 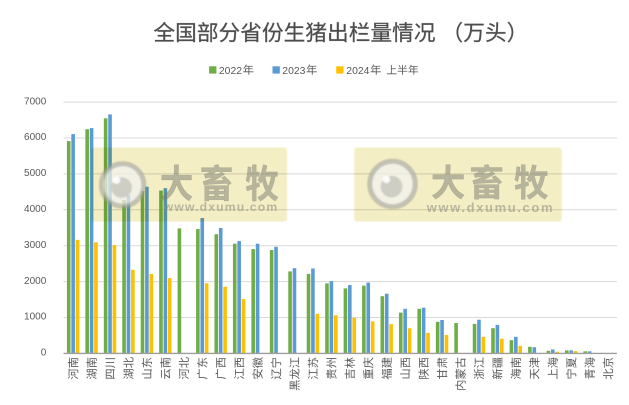 What do you see at coordinates (35, 101) in the screenshot?
I see `svg-text: 7000` at bounding box center [35, 101].